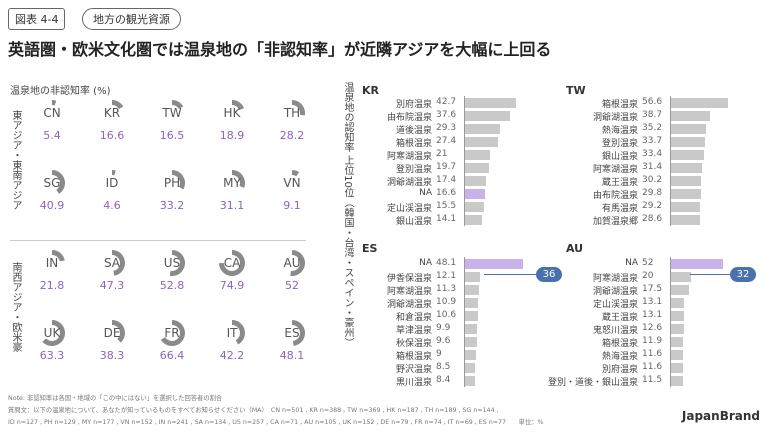  Describe the element at coordinates (615, 196) in the screenshot. I see `bar-category-label: 由布院温泉` at that location.